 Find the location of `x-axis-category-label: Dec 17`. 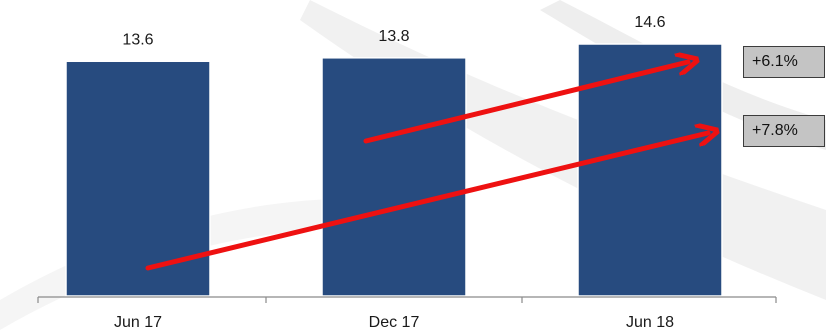

x-axis-category-label: Dec 17 is located at coordinates (394, 322).